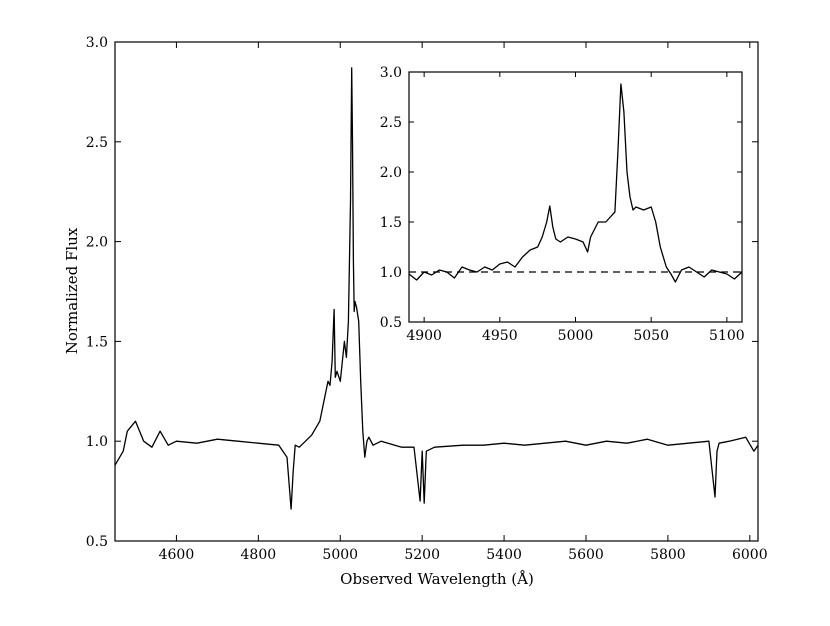  Describe the element at coordinates (391, 273) in the screenshot. I see `inset-y-tick-label: 1.0` at that location.